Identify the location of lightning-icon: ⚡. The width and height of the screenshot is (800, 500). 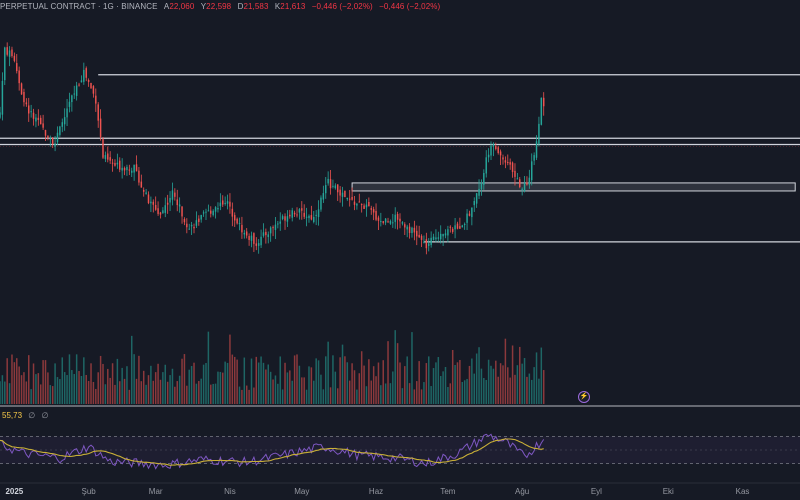
(584, 397).